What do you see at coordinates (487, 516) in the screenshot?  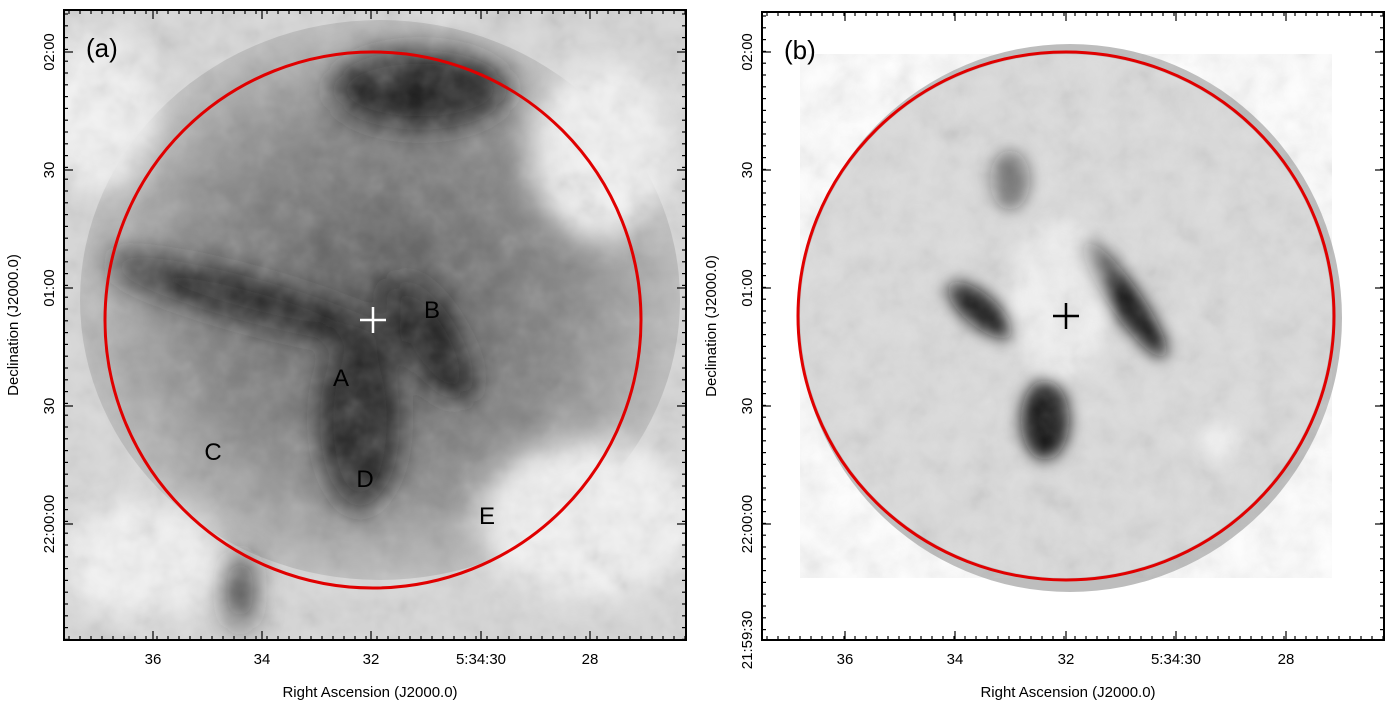 I see `annotation: E` at bounding box center [487, 516].